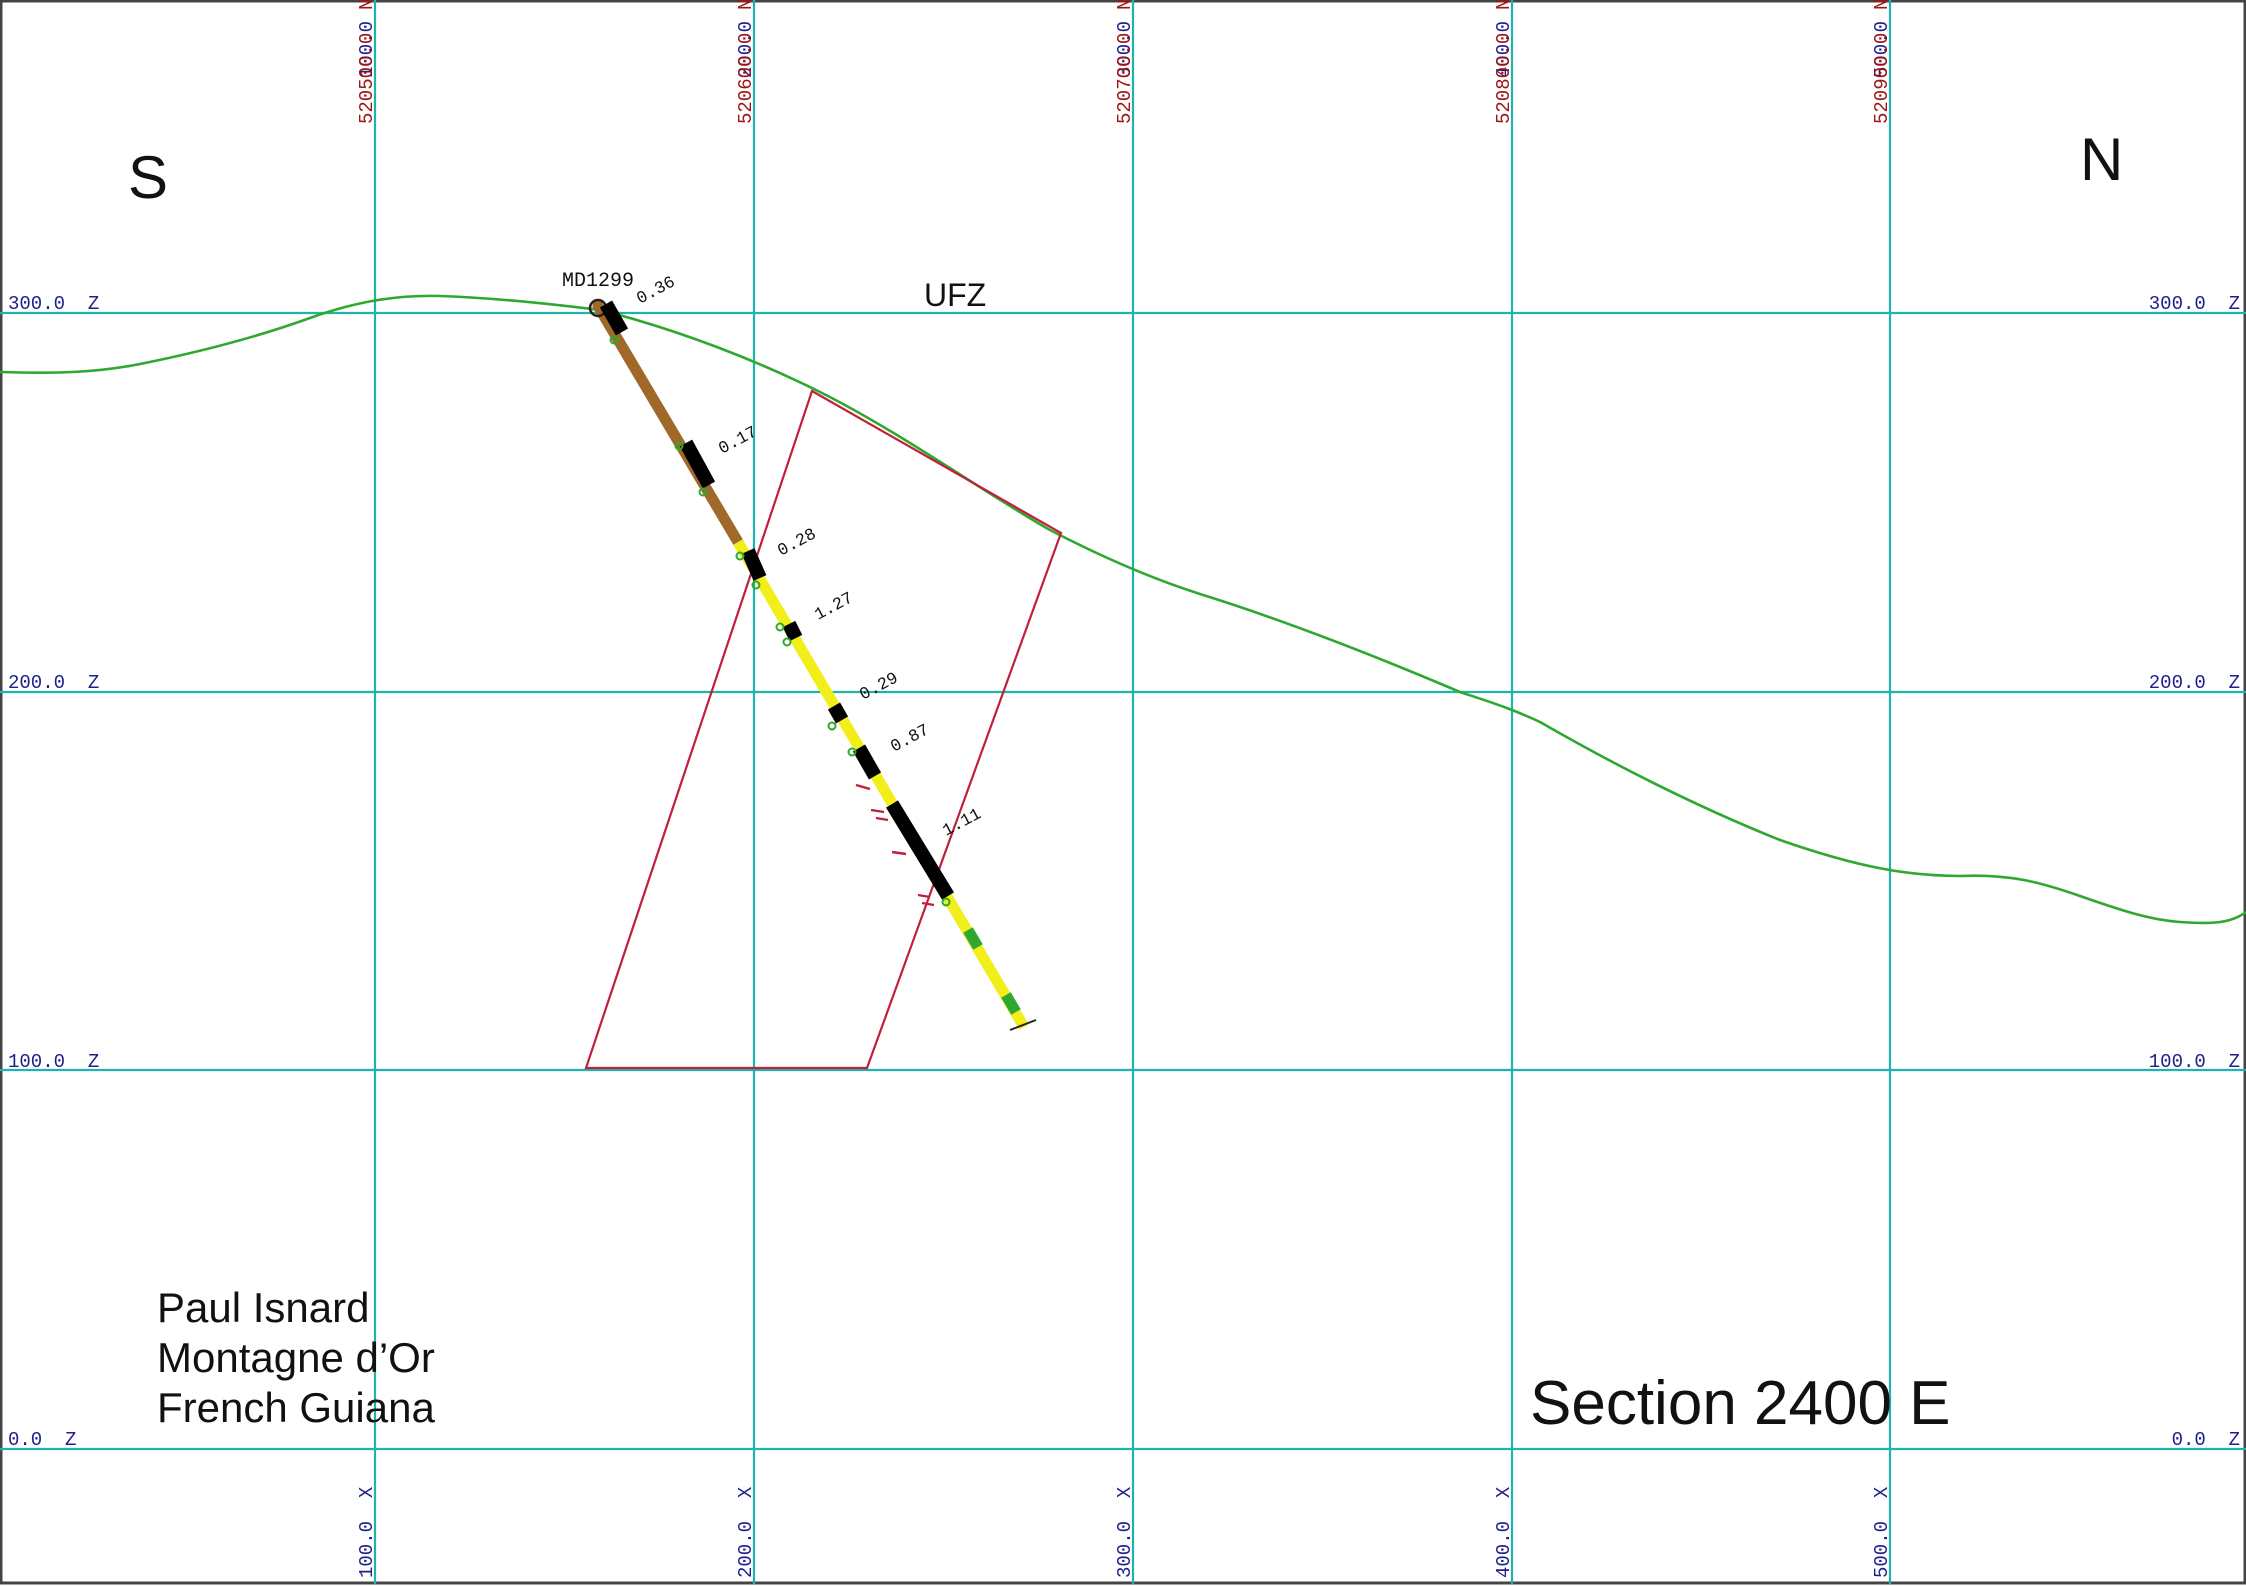 The height and width of the screenshot is (1586, 2246). Describe the element at coordinates (834, 607) in the screenshot. I see `assay-label: 1.27` at that location.